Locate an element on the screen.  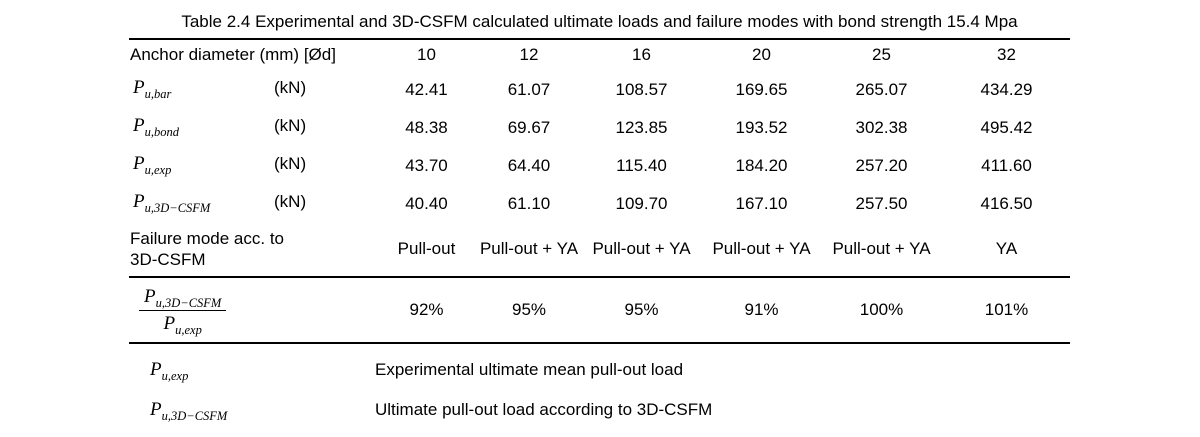
value-cell: 108.57 is located at coordinates (641, 89).